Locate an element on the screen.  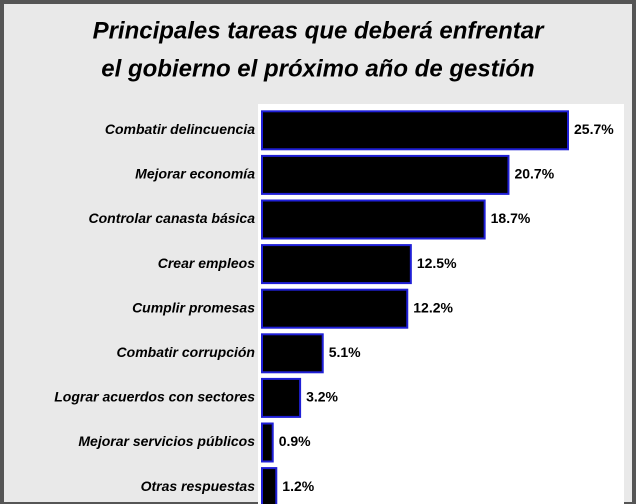
value-label: 12.5% is located at coordinates (437, 263).